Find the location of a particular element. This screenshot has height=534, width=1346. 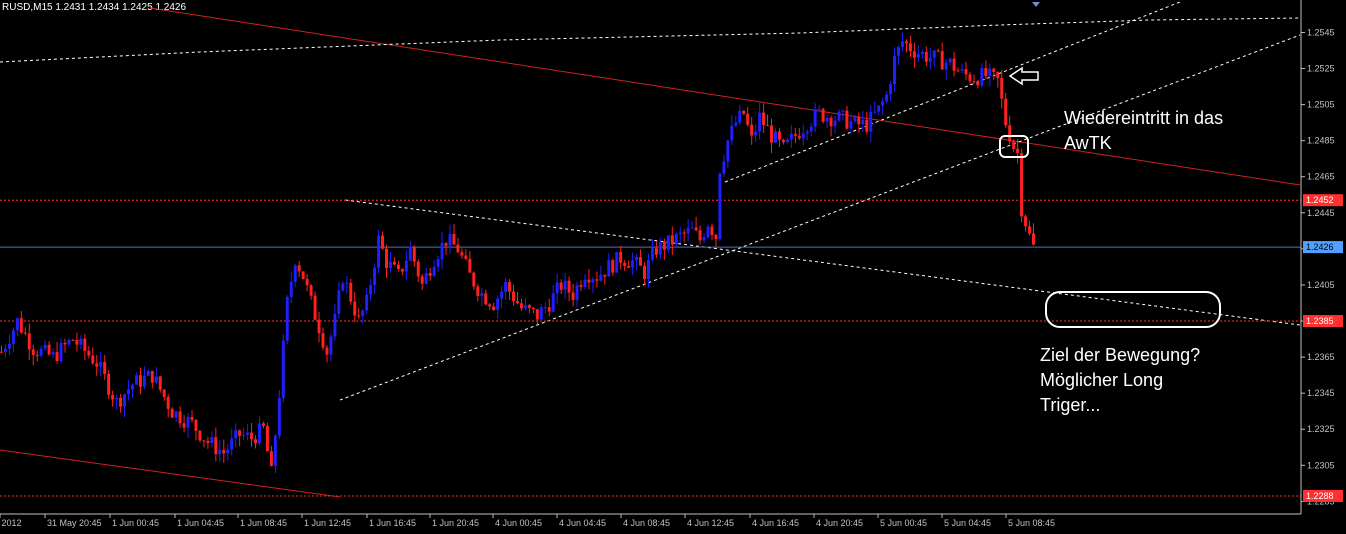

upper-dotted-curve is located at coordinates (650, 40).